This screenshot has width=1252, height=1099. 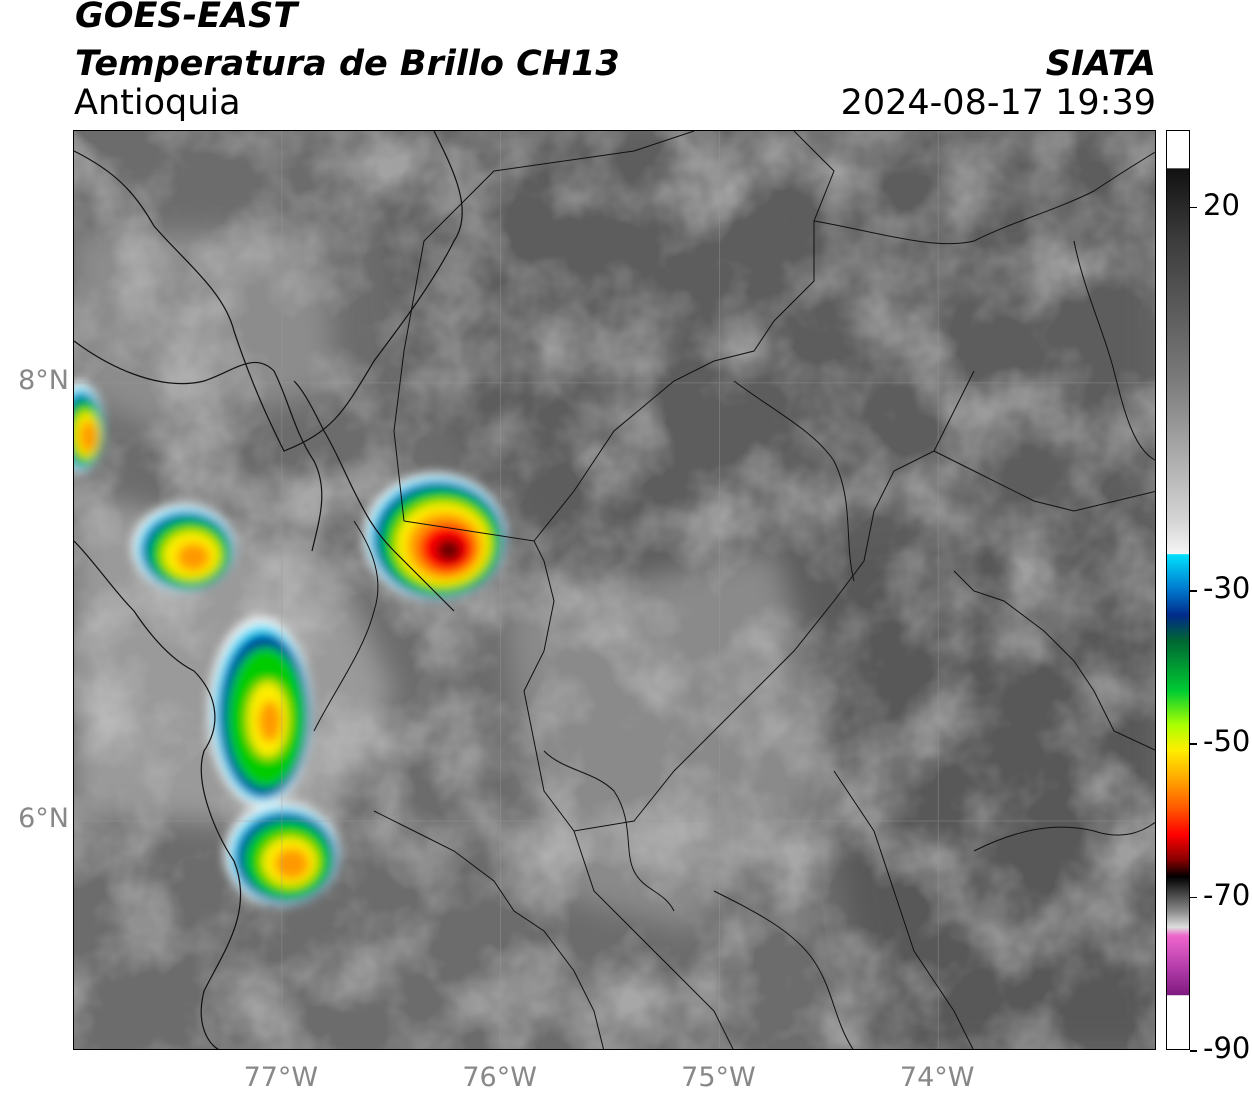 What do you see at coordinates (43, 818) in the screenshot?
I see `lat-tick-label: 6°N` at bounding box center [43, 818].